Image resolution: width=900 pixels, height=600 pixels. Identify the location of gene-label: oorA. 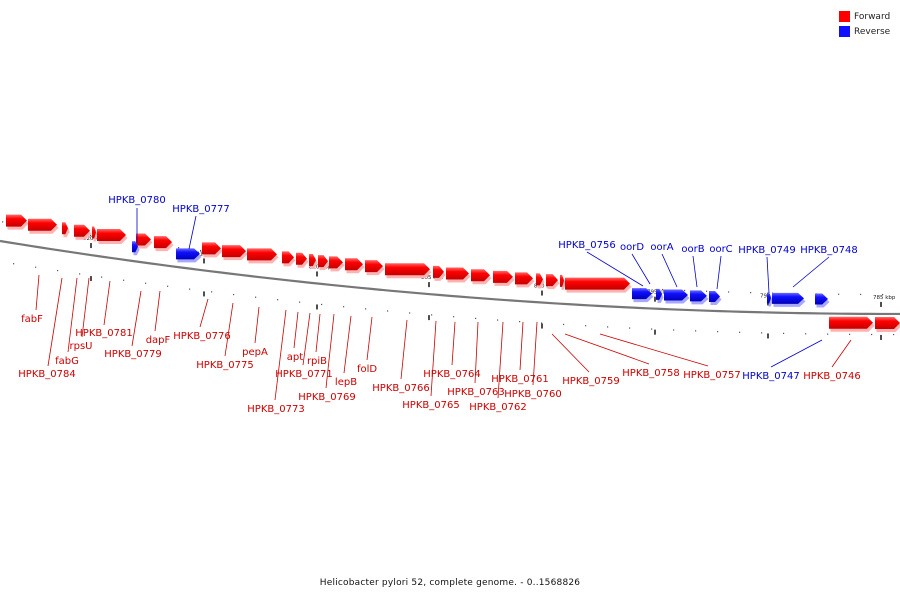
(661, 247).